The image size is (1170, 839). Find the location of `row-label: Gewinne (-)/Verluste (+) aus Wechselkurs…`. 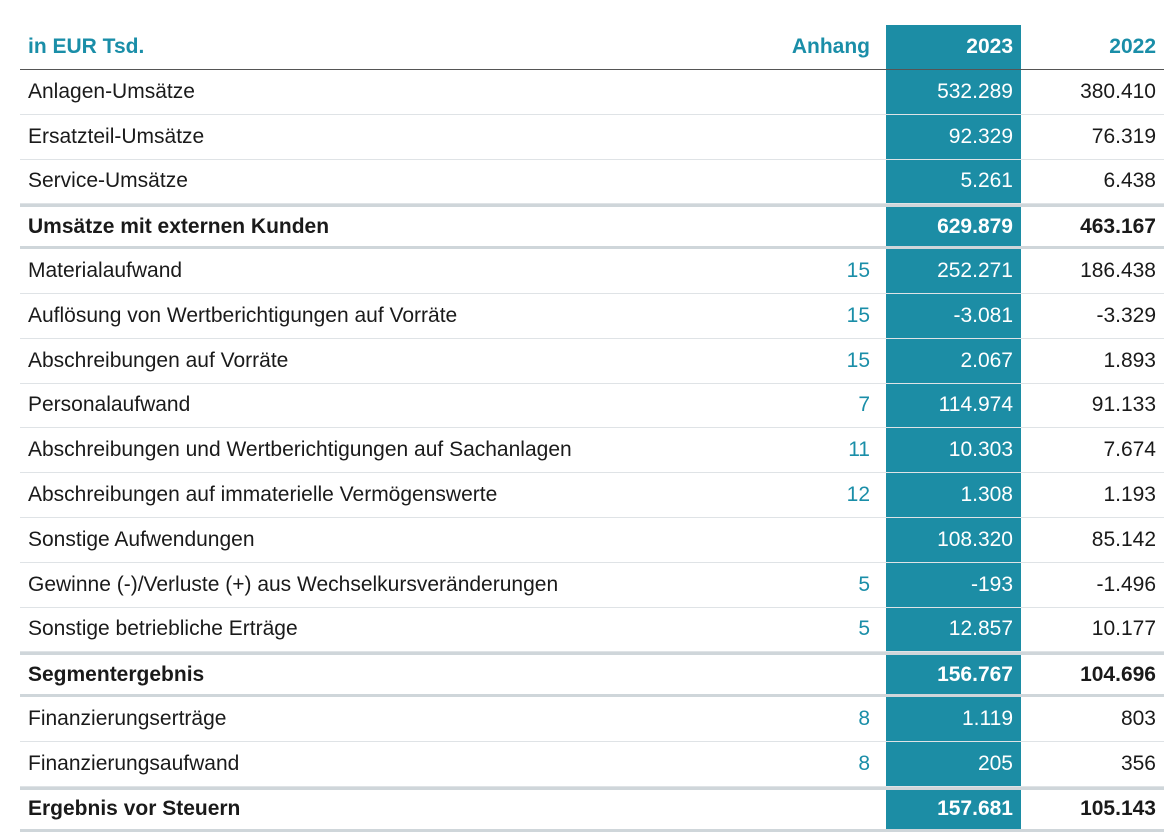

row-label: Gewinne (-)/Verluste (+) aus Wechselkurs… is located at coordinates (293, 584).